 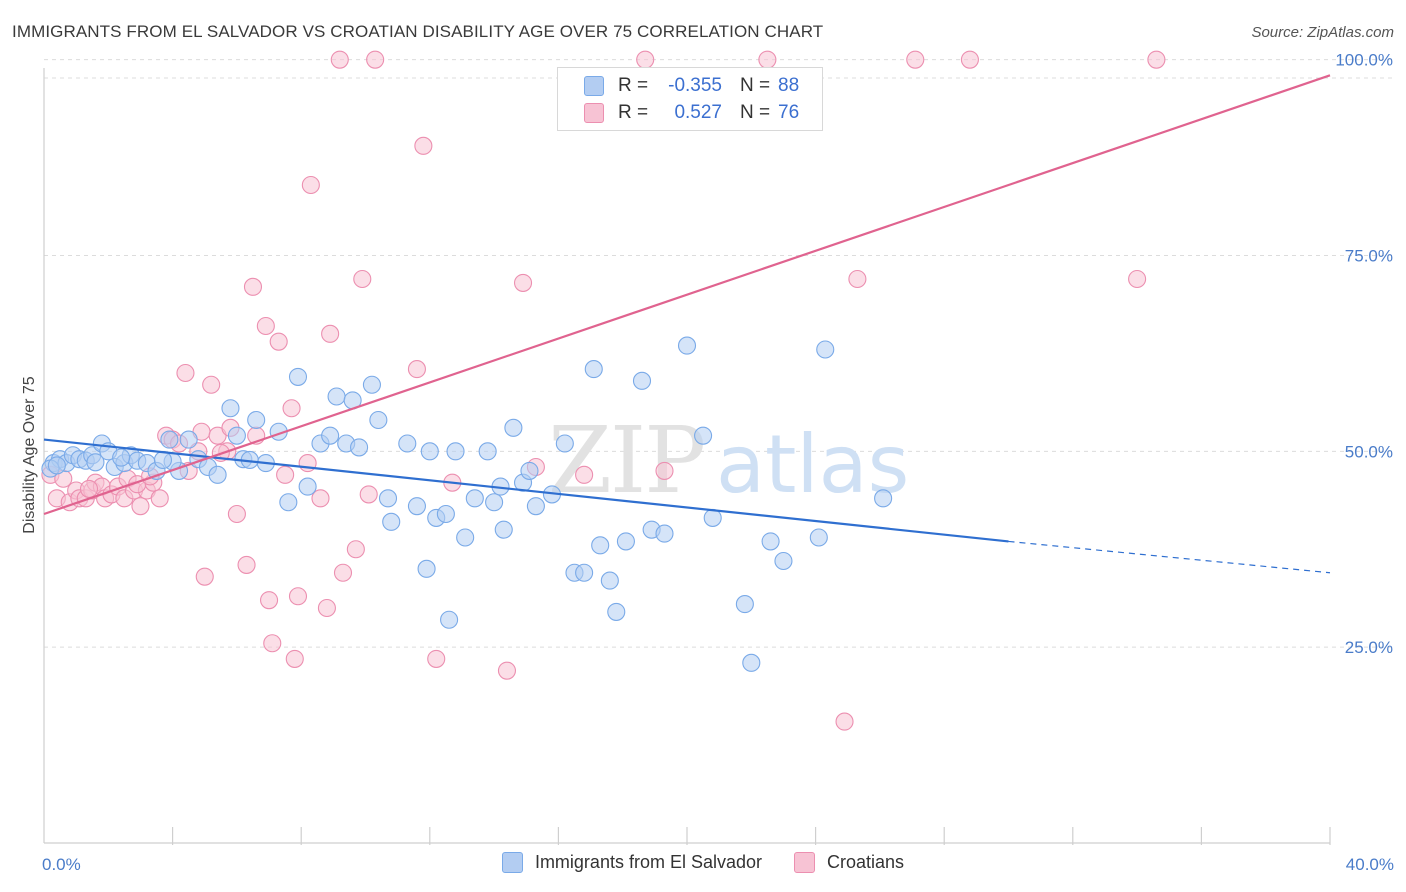 I want to click on x-ticks, so click(x=751, y=836).